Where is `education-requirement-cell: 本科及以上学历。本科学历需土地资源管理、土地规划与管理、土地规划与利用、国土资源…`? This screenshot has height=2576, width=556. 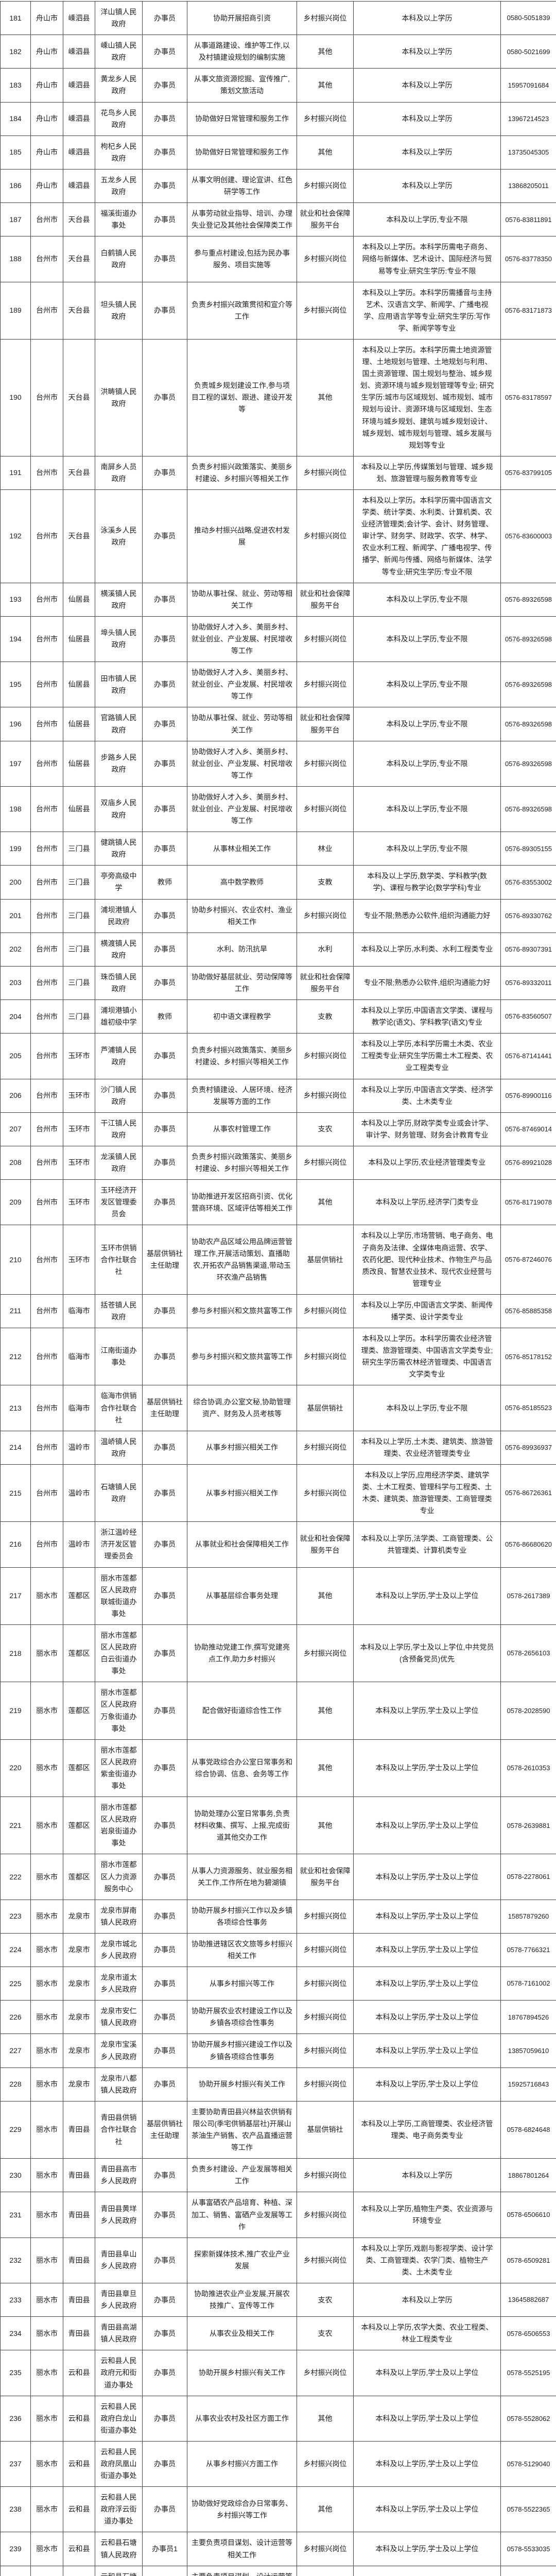
education-requirement-cell: 本科及以上学历。本科学历需土地资源管理、土地规划与管理、土地规划与利用、国土资源… is located at coordinates (427, 397).